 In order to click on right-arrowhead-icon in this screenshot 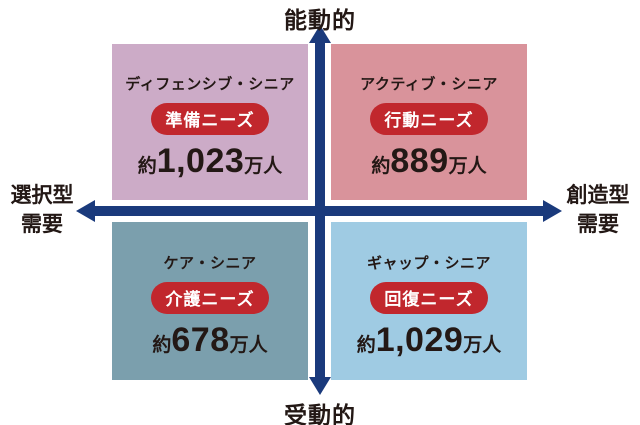, I will do `click(552, 211)`.